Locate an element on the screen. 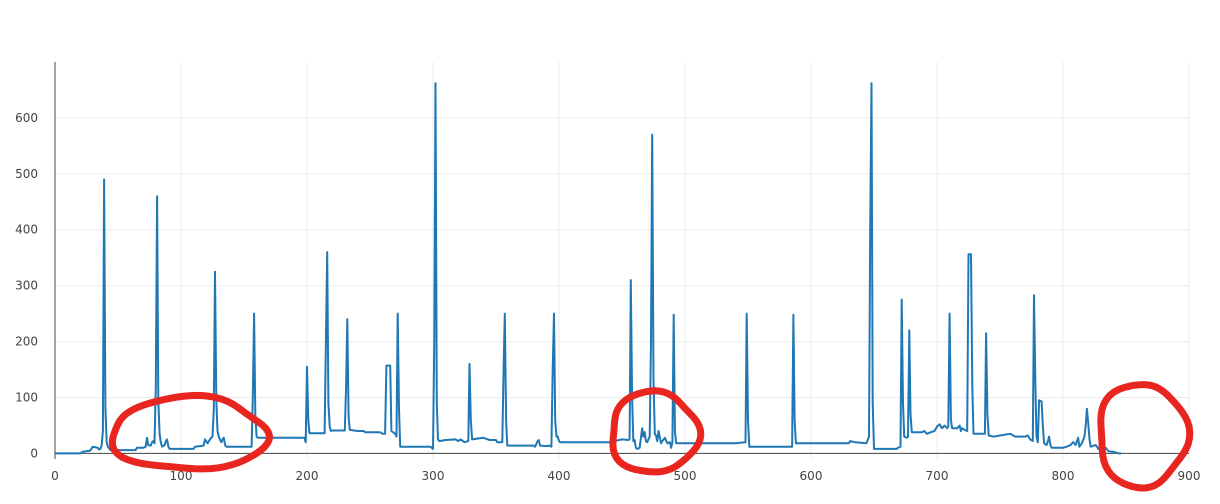 This screenshot has width=1220, height=504. y-tick-label: 300 is located at coordinates (26, 286).